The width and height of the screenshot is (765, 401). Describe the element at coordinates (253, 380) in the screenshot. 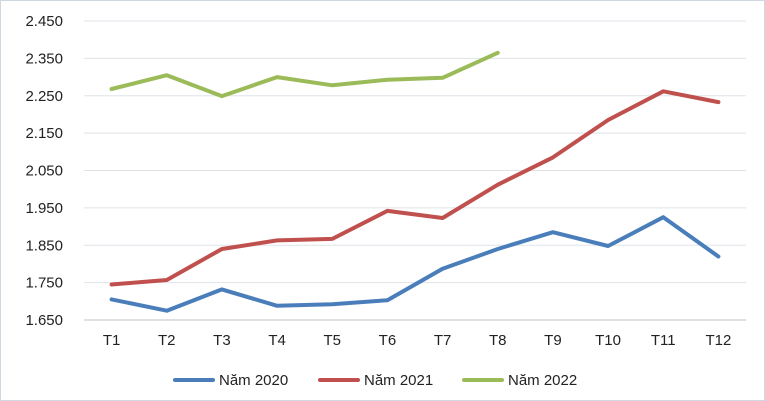

I see `legend-label: Năm 2020` at that location.